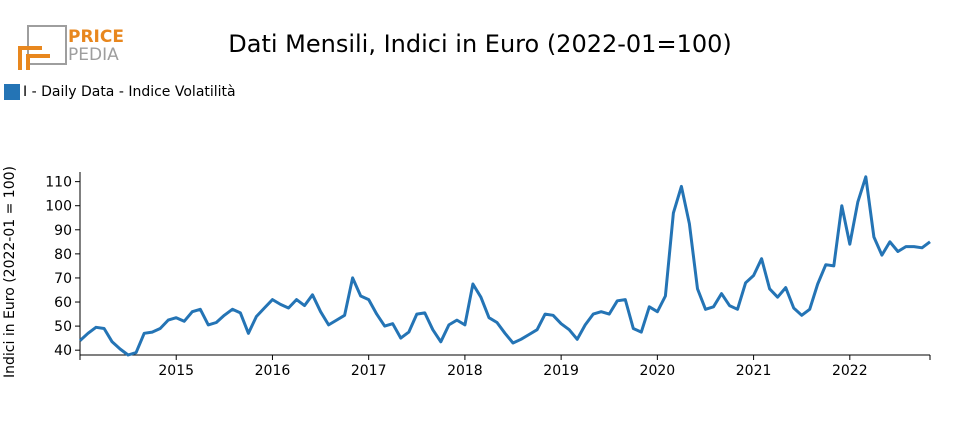 The image size is (960, 430). Describe the element at coordinates (120, 92) in the screenshot. I see `chart-legend: I - Daily Data - Indice Volatilità` at that location.